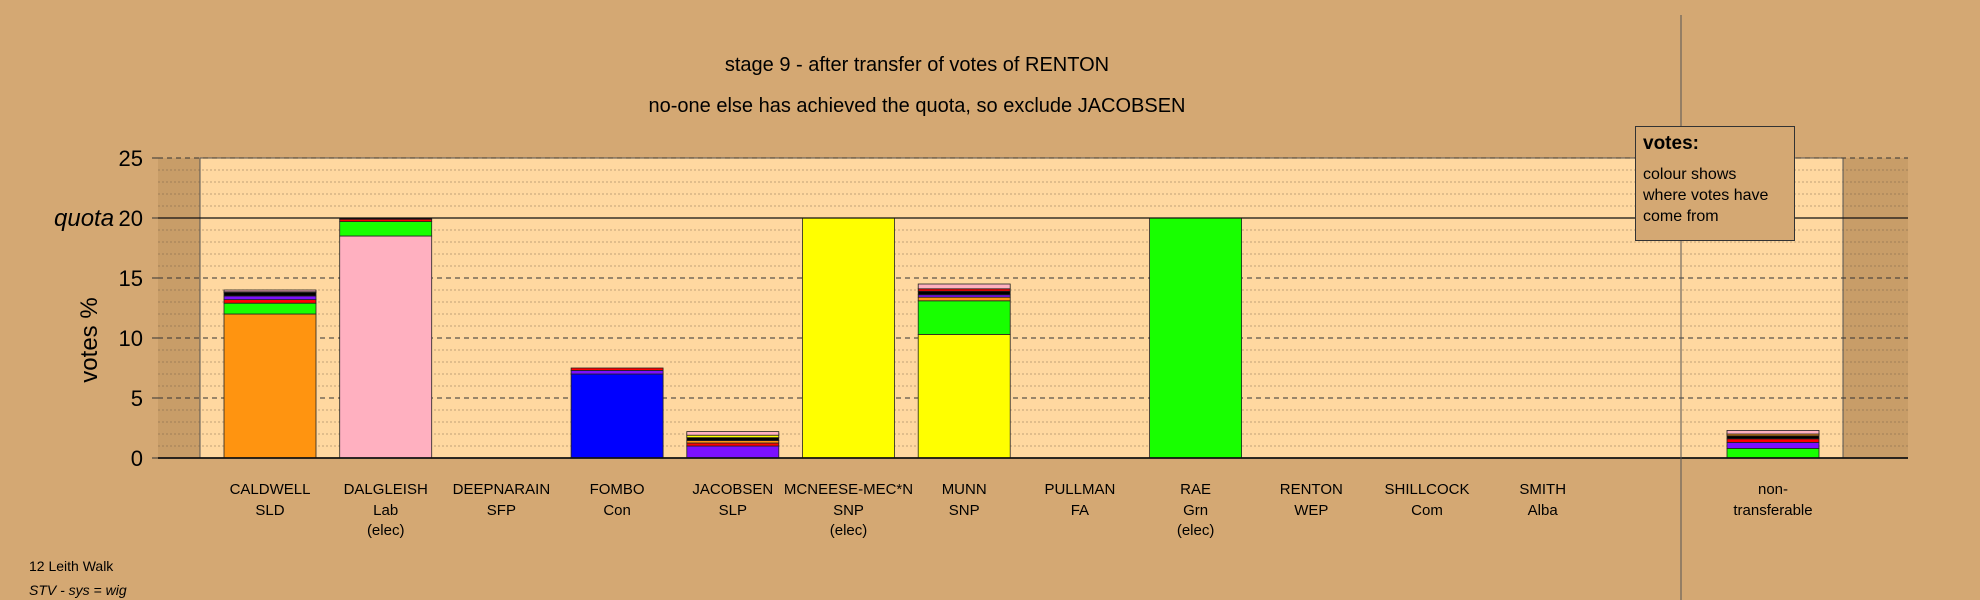  I want to click on candidate-name: RAE, so click(1195, 489).